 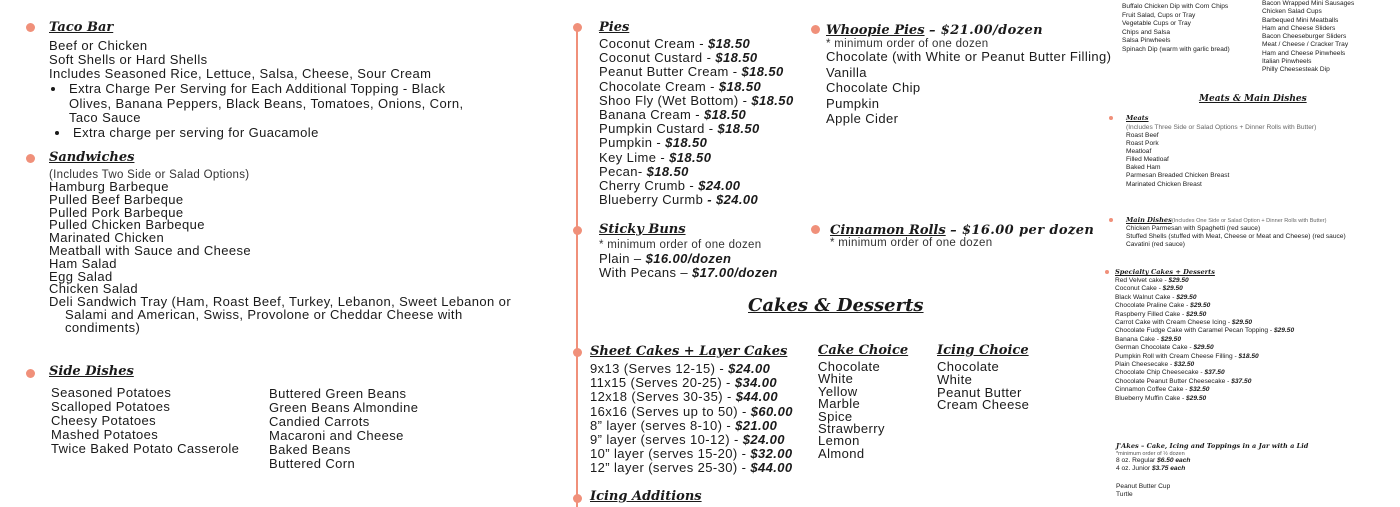 What do you see at coordinates (1150, 314) in the screenshot?
I see `item-name: Raspberry Filled Cake -` at bounding box center [1150, 314].